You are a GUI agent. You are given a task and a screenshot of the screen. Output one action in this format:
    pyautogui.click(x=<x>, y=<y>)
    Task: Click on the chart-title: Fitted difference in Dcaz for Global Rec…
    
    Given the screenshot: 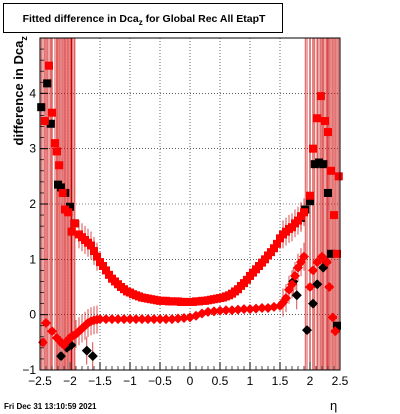 What is the action you would take?
    pyautogui.click(x=144, y=20)
    